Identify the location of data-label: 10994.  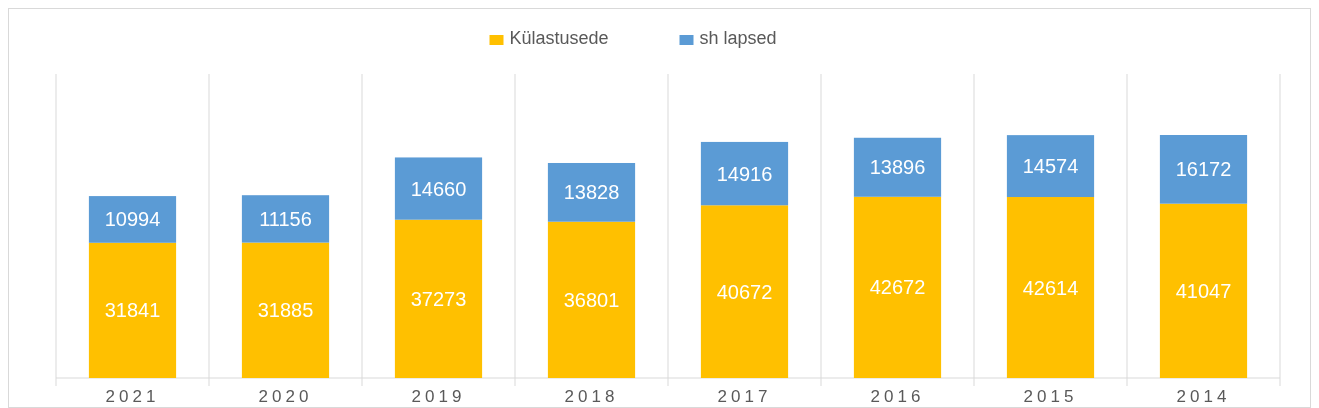
(132, 219).